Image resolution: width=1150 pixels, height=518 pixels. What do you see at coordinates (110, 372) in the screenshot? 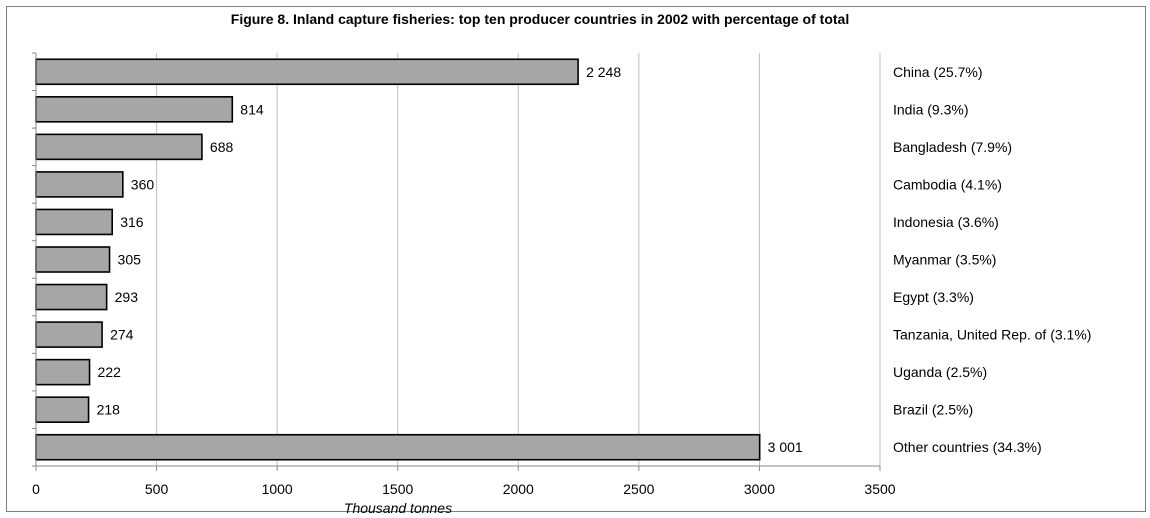
I see `value-label: 222` at bounding box center [110, 372].